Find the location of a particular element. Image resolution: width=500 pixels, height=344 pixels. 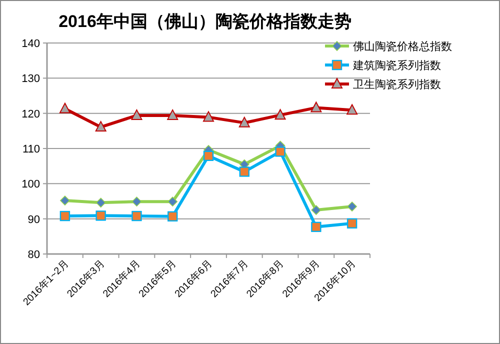

y-tick-label: 140 is located at coordinates (31, 44).